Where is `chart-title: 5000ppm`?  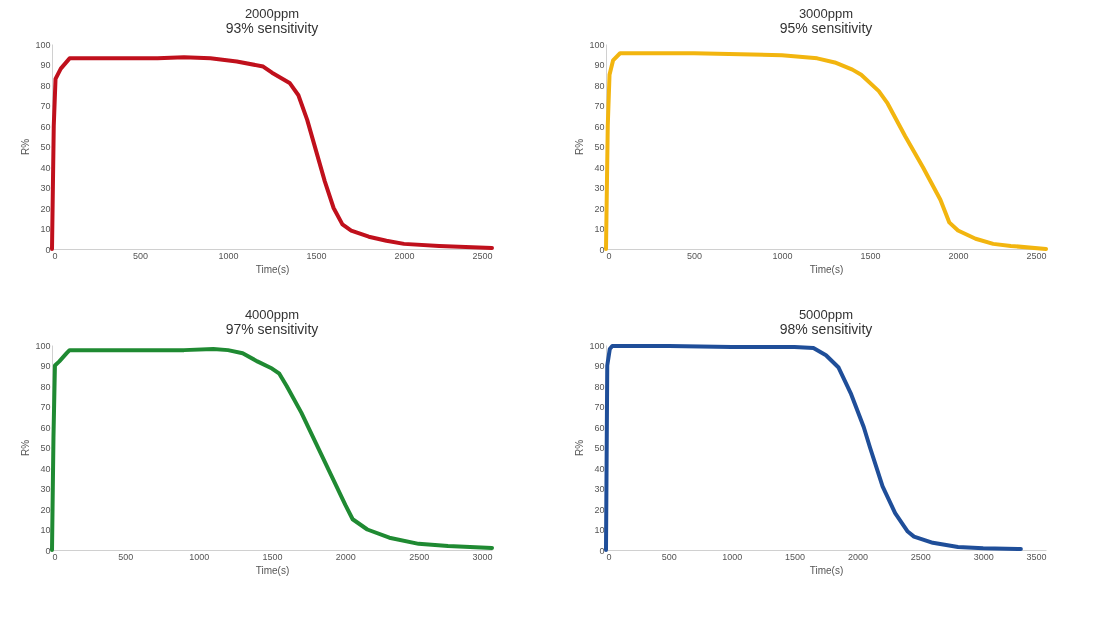 chart-title: 5000ppm is located at coordinates (826, 314).